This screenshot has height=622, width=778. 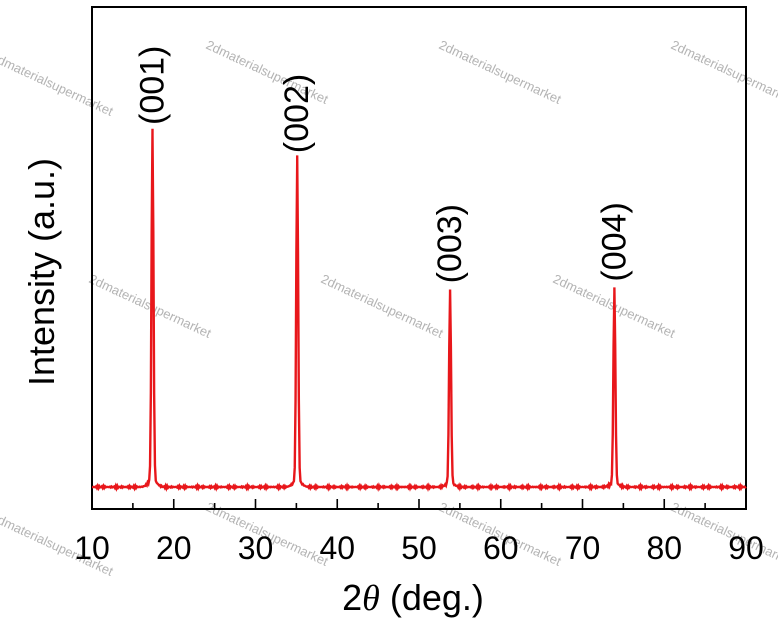 I want to click on x-tick-label: 70, so click(x=583, y=548).